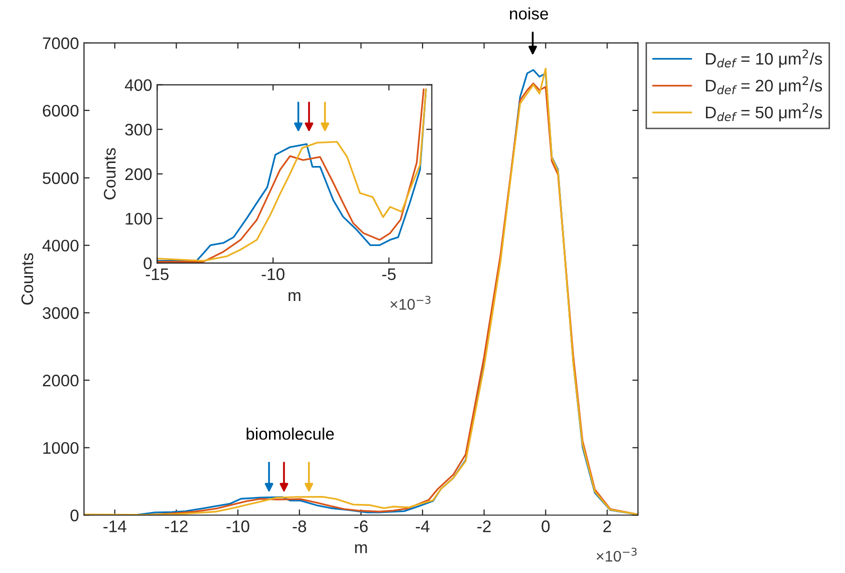  What do you see at coordinates (176, 526) in the screenshot?
I see `x-tick-label: -12` at bounding box center [176, 526].